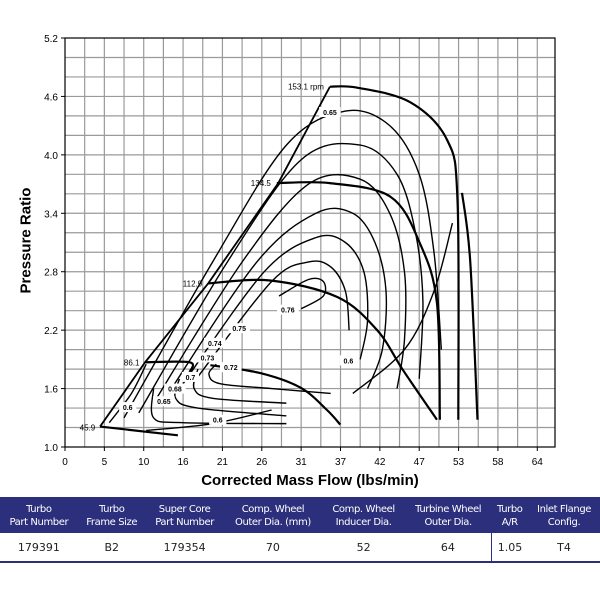 The height and width of the screenshot is (600, 600). What do you see at coordinates (51, 273) in the screenshot?
I see `y-tick-label: 2.8` at bounding box center [51, 273].